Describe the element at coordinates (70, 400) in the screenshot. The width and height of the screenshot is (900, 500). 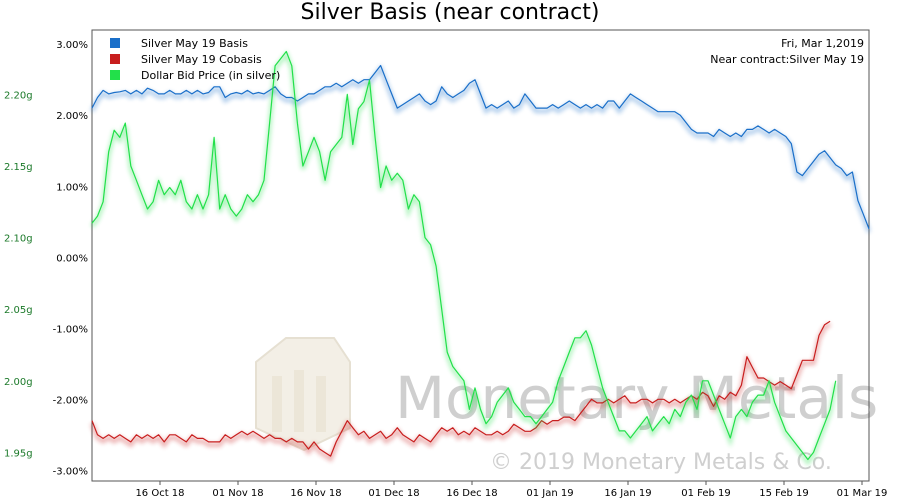
I see `left-tick-label: -2.00%` at that location.